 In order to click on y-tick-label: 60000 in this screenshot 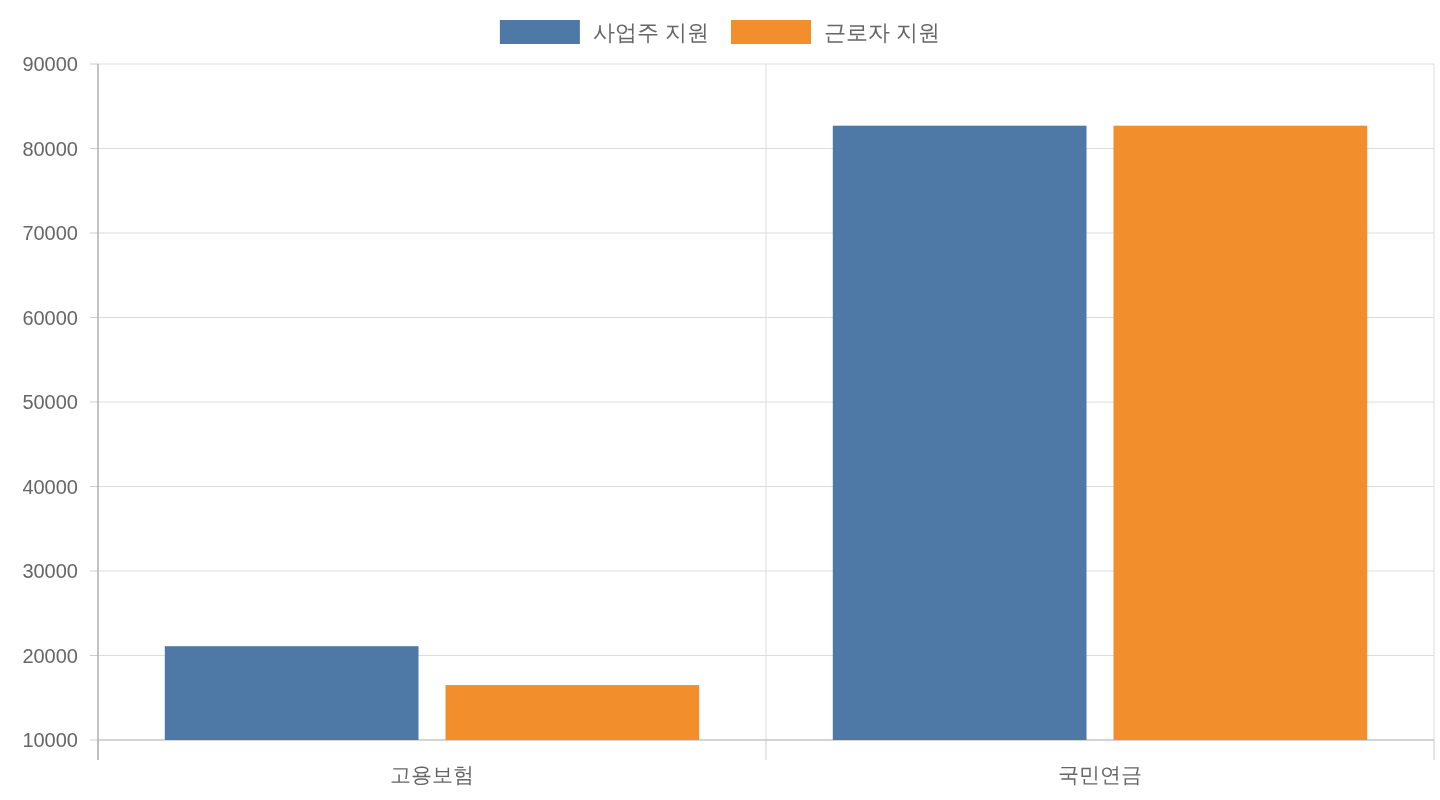, I will do `click(50, 317)`.